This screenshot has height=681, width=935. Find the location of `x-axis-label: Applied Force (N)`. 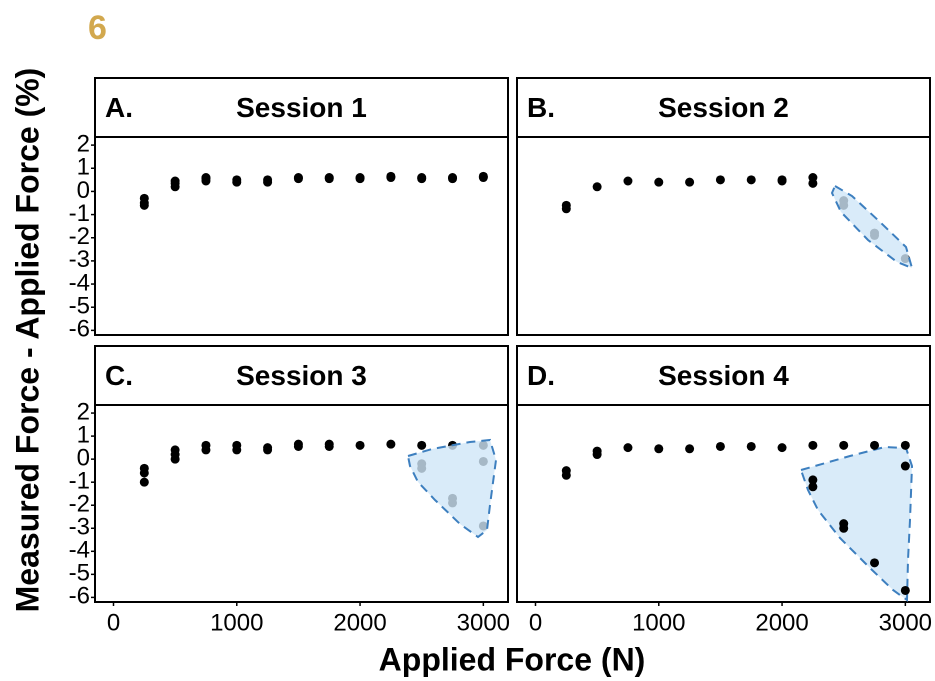

x-axis-label: Applied Force (N) is located at coordinates (512, 659).